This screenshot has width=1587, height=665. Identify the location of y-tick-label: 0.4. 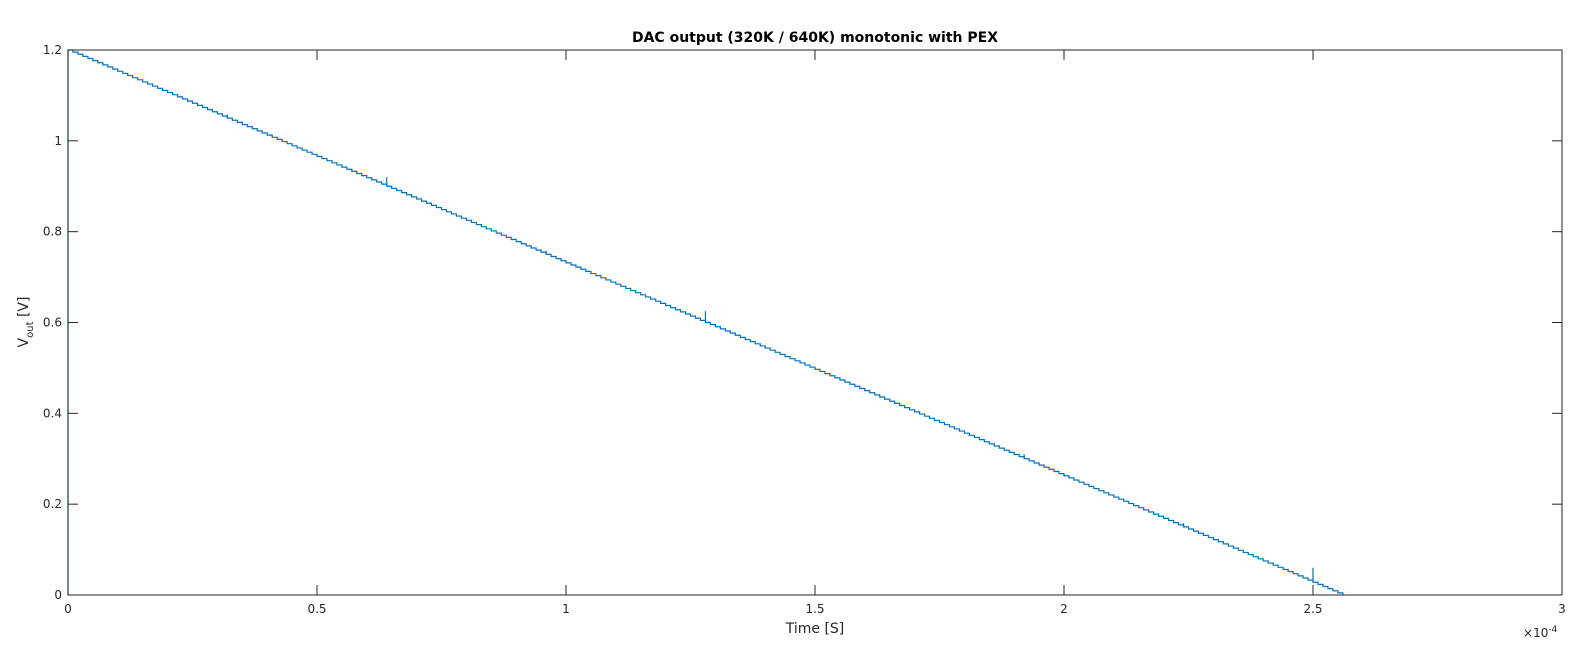
(52, 413).